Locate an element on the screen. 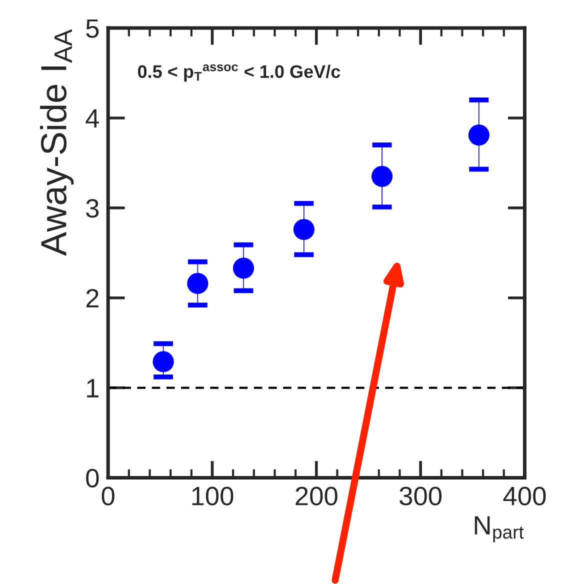 This screenshot has height=584, width=563. x-tick-label: 200 is located at coordinates (317, 496).